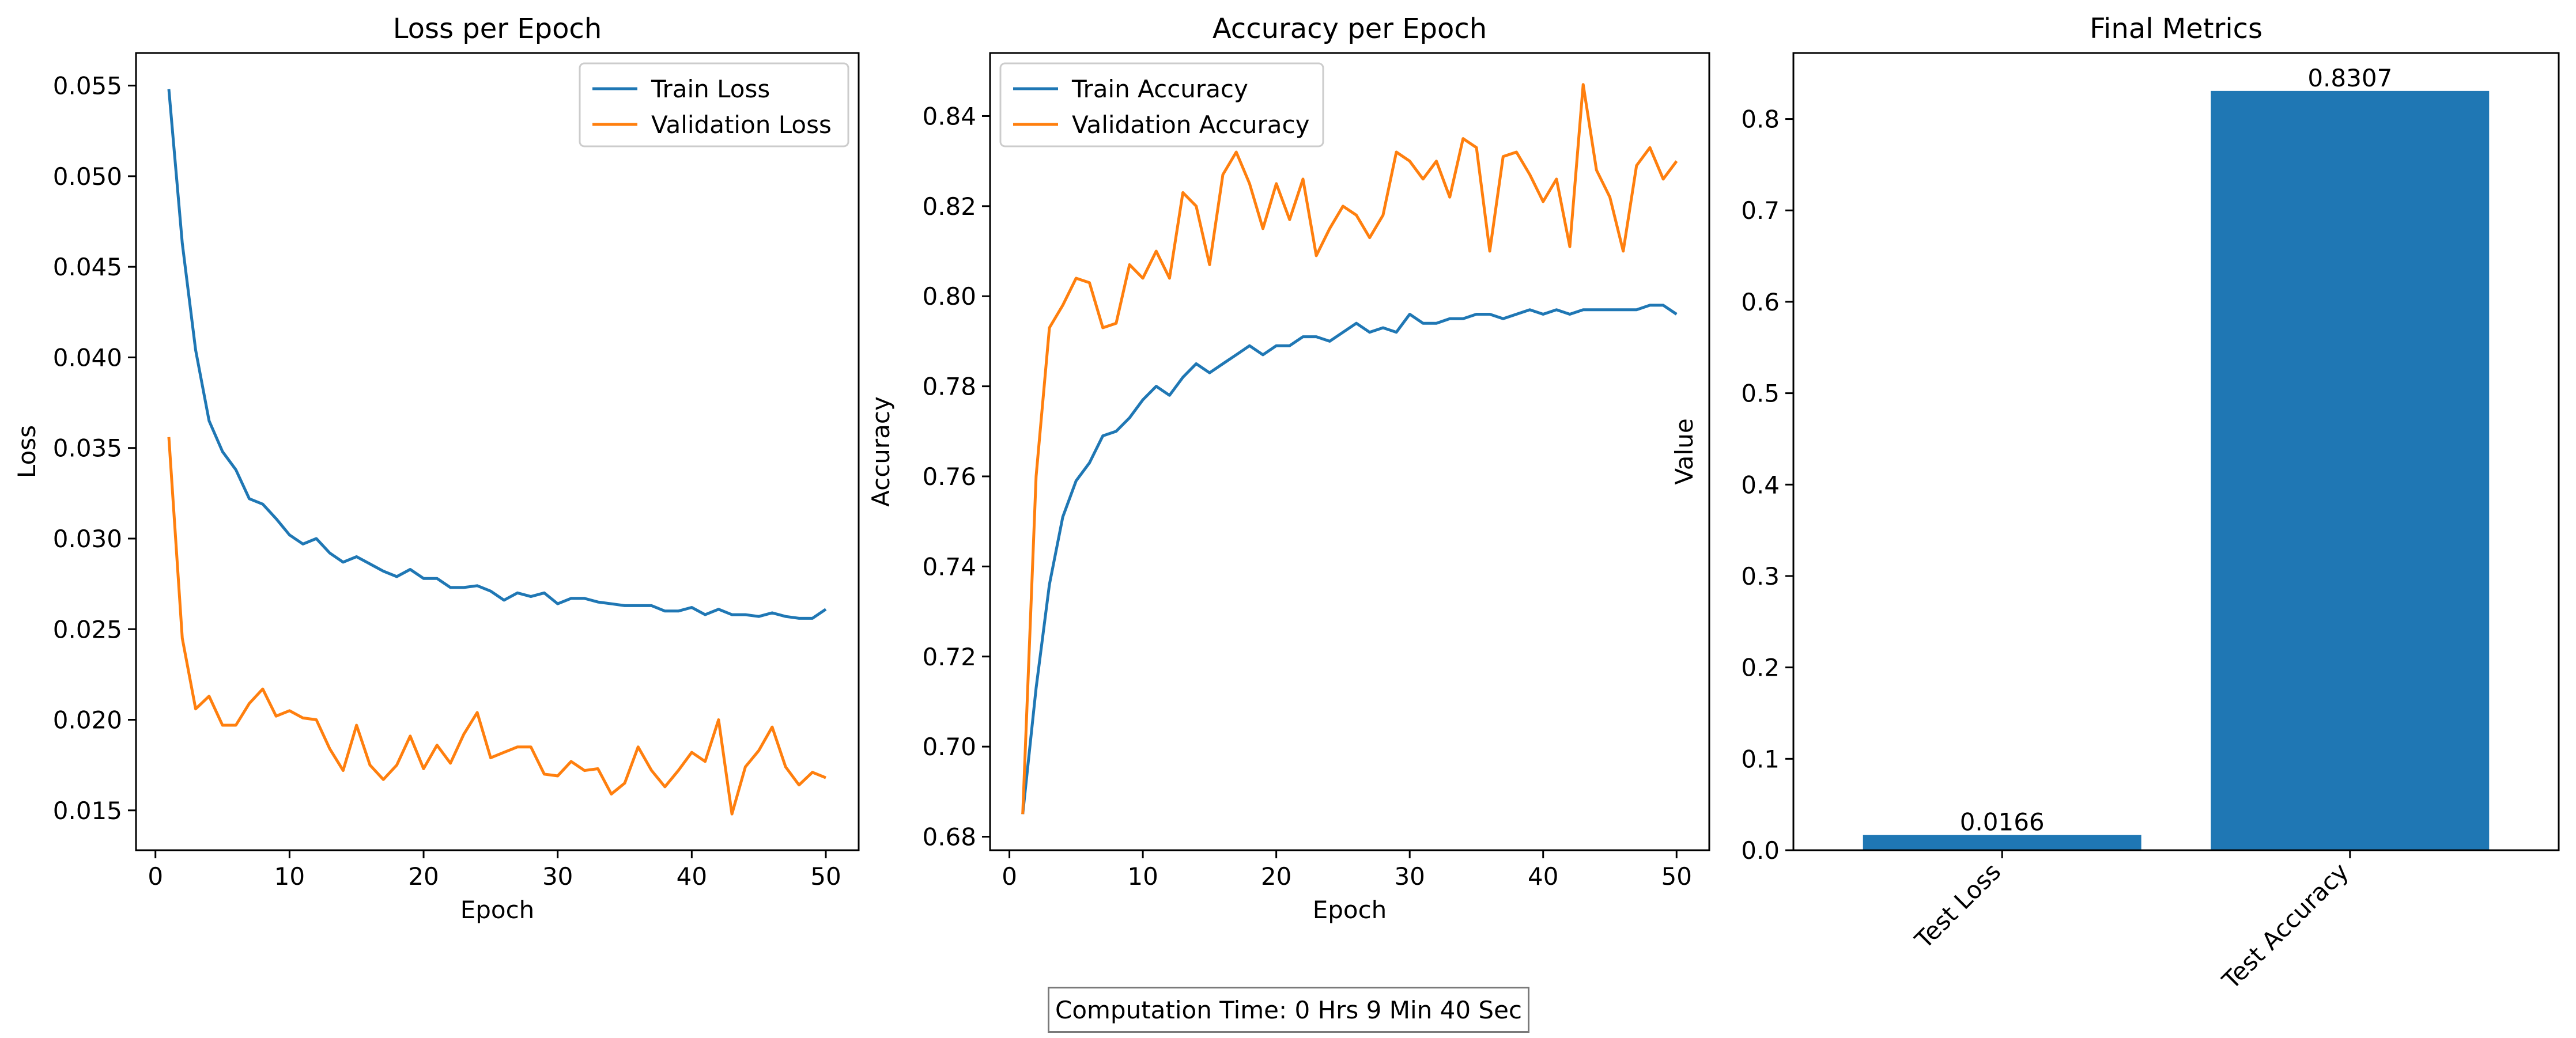 The image size is (2576, 1038). What do you see at coordinates (1350, 910) in the screenshot?
I see `chart2-xlabel: Epoch` at bounding box center [1350, 910].